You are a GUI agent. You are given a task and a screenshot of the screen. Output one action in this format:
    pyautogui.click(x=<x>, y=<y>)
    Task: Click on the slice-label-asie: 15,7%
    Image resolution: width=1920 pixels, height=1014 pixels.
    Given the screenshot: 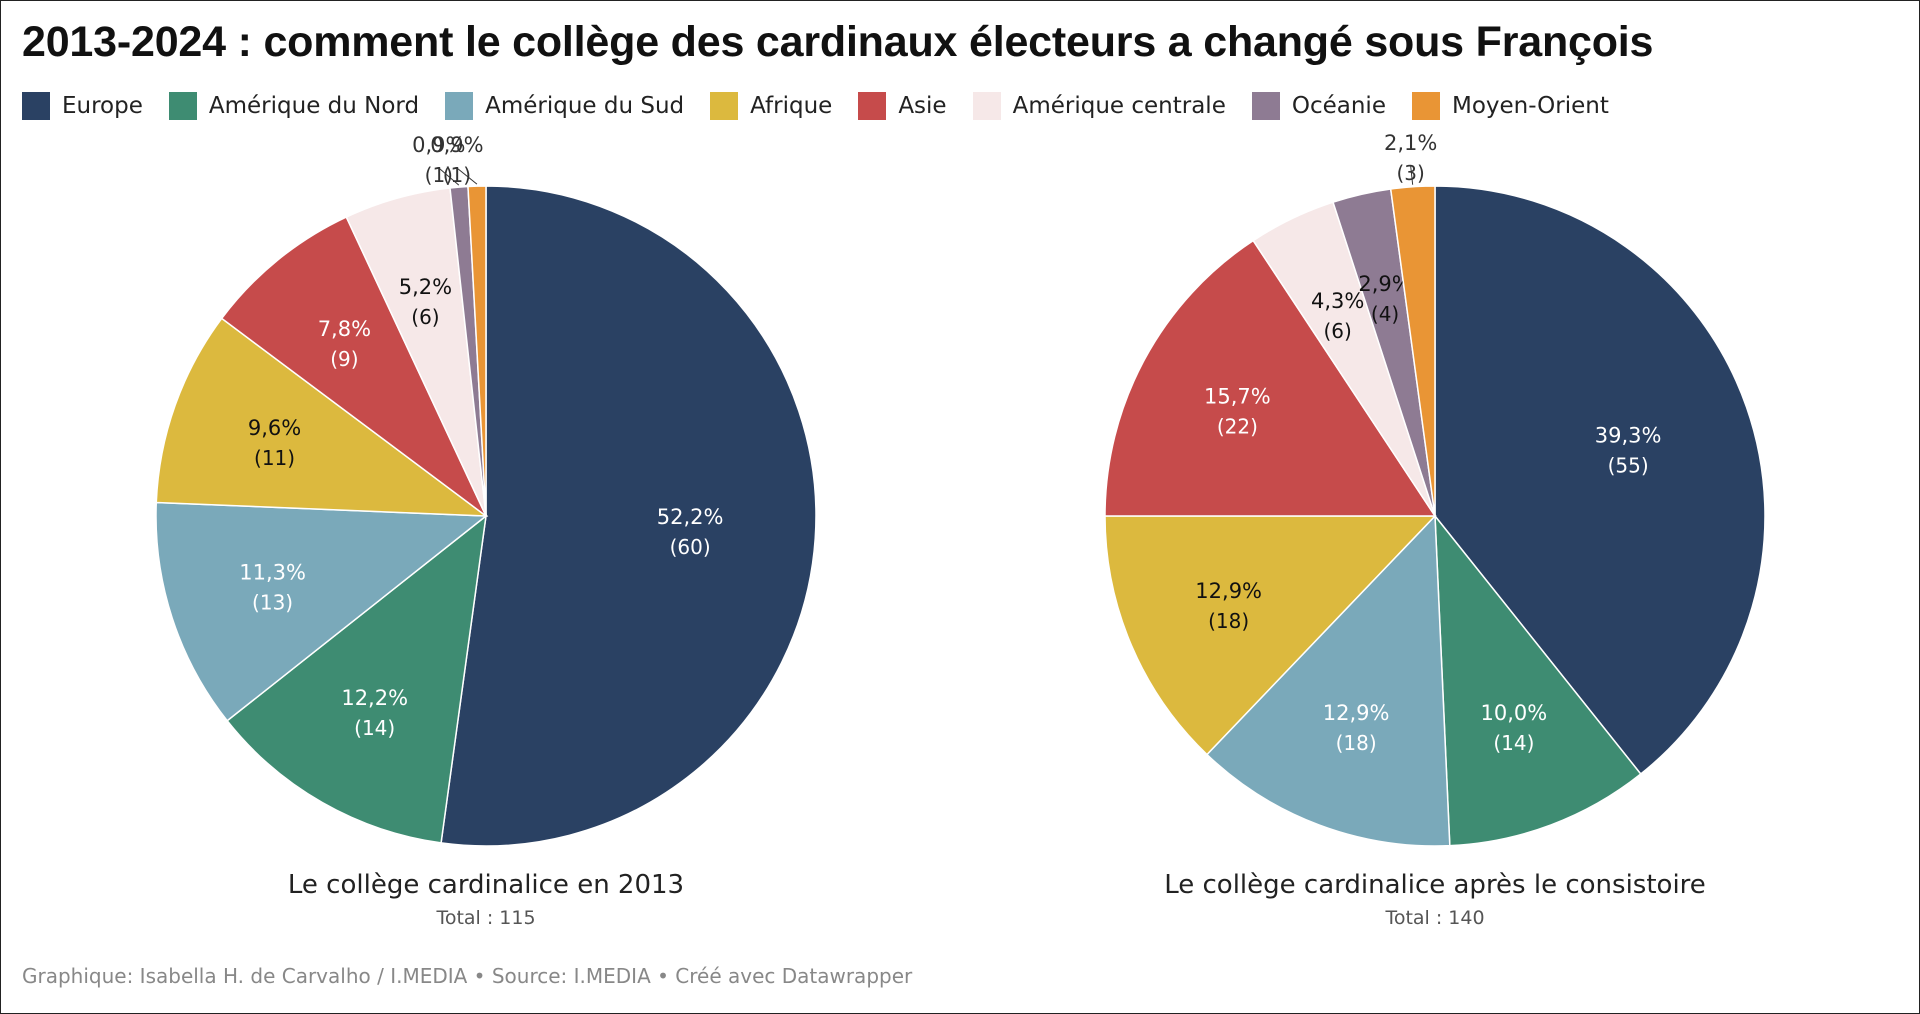 What is the action you would take?
    pyautogui.click(x=1237, y=397)
    